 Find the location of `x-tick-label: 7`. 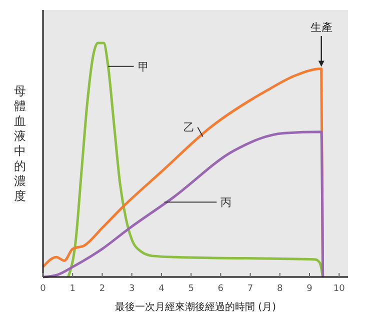

x-tick-label: 7 is located at coordinates (250, 289).